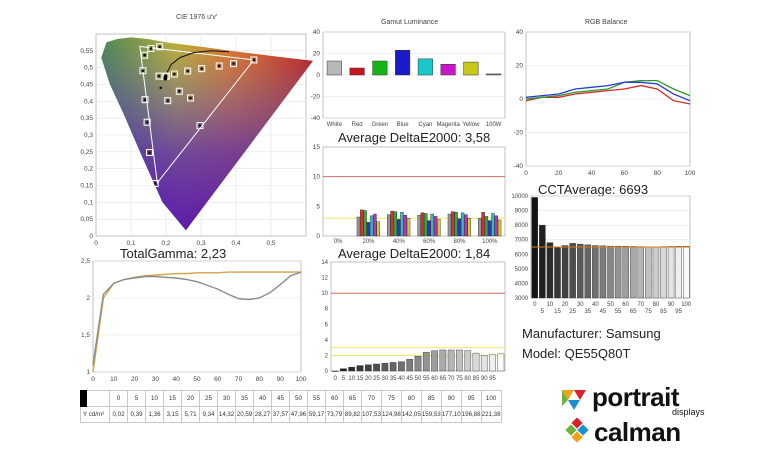 The image size is (770, 450). Describe the element at coordinates (165, 243) in the screenshot. I see `cie-x-tick: 0,2` at that location.